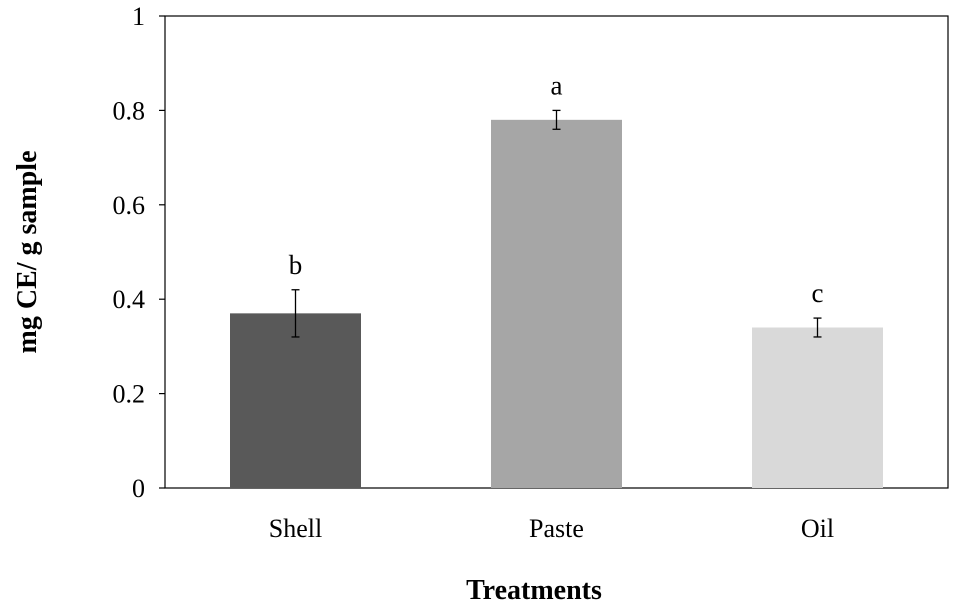 This screenshot has height=603, width=957. What do you see at coordinates (129, 394) in the screenshot?
I see `y-tick-label: 0.2` at bounding box center [129, 394].